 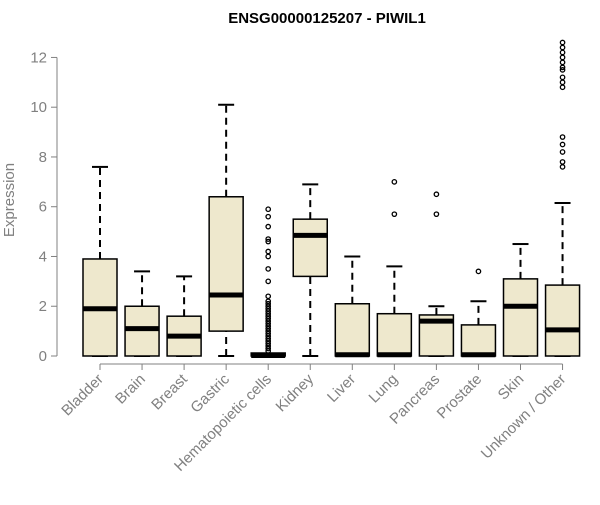 I want to click on x-tick-label: Lung, so click(x=384, y=389).